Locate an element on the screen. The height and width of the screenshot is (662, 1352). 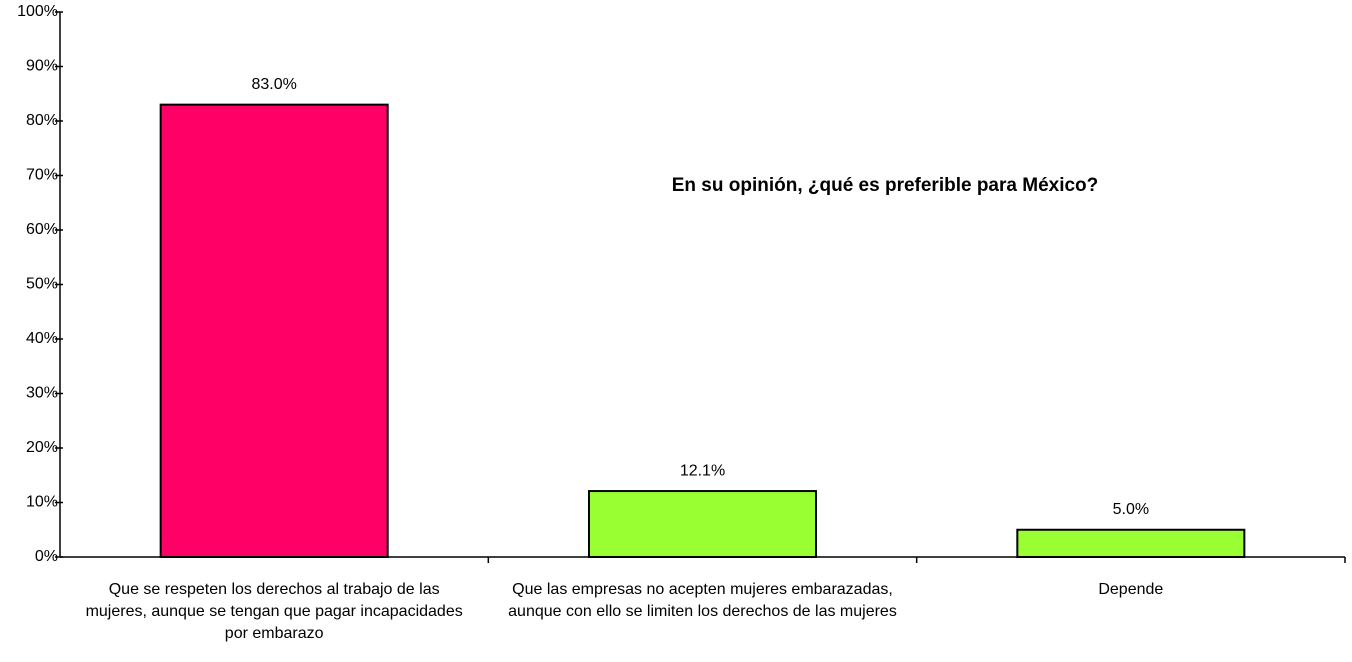
y-tick-label: 20% is located at coordinates (42, 447).